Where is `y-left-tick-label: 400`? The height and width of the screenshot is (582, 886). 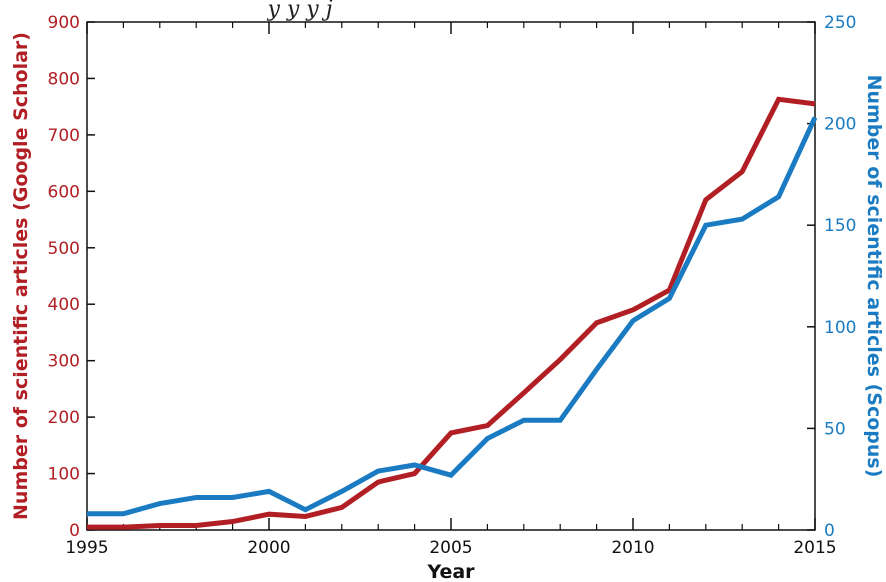 y-left-tick-label: 400 is located at coordinates (64, 305).